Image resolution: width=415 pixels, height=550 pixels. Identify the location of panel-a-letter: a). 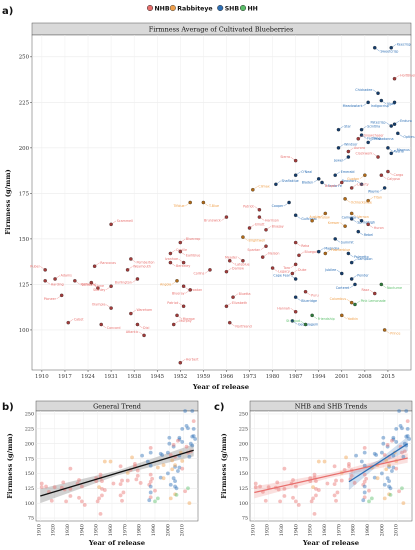
(7, 11).